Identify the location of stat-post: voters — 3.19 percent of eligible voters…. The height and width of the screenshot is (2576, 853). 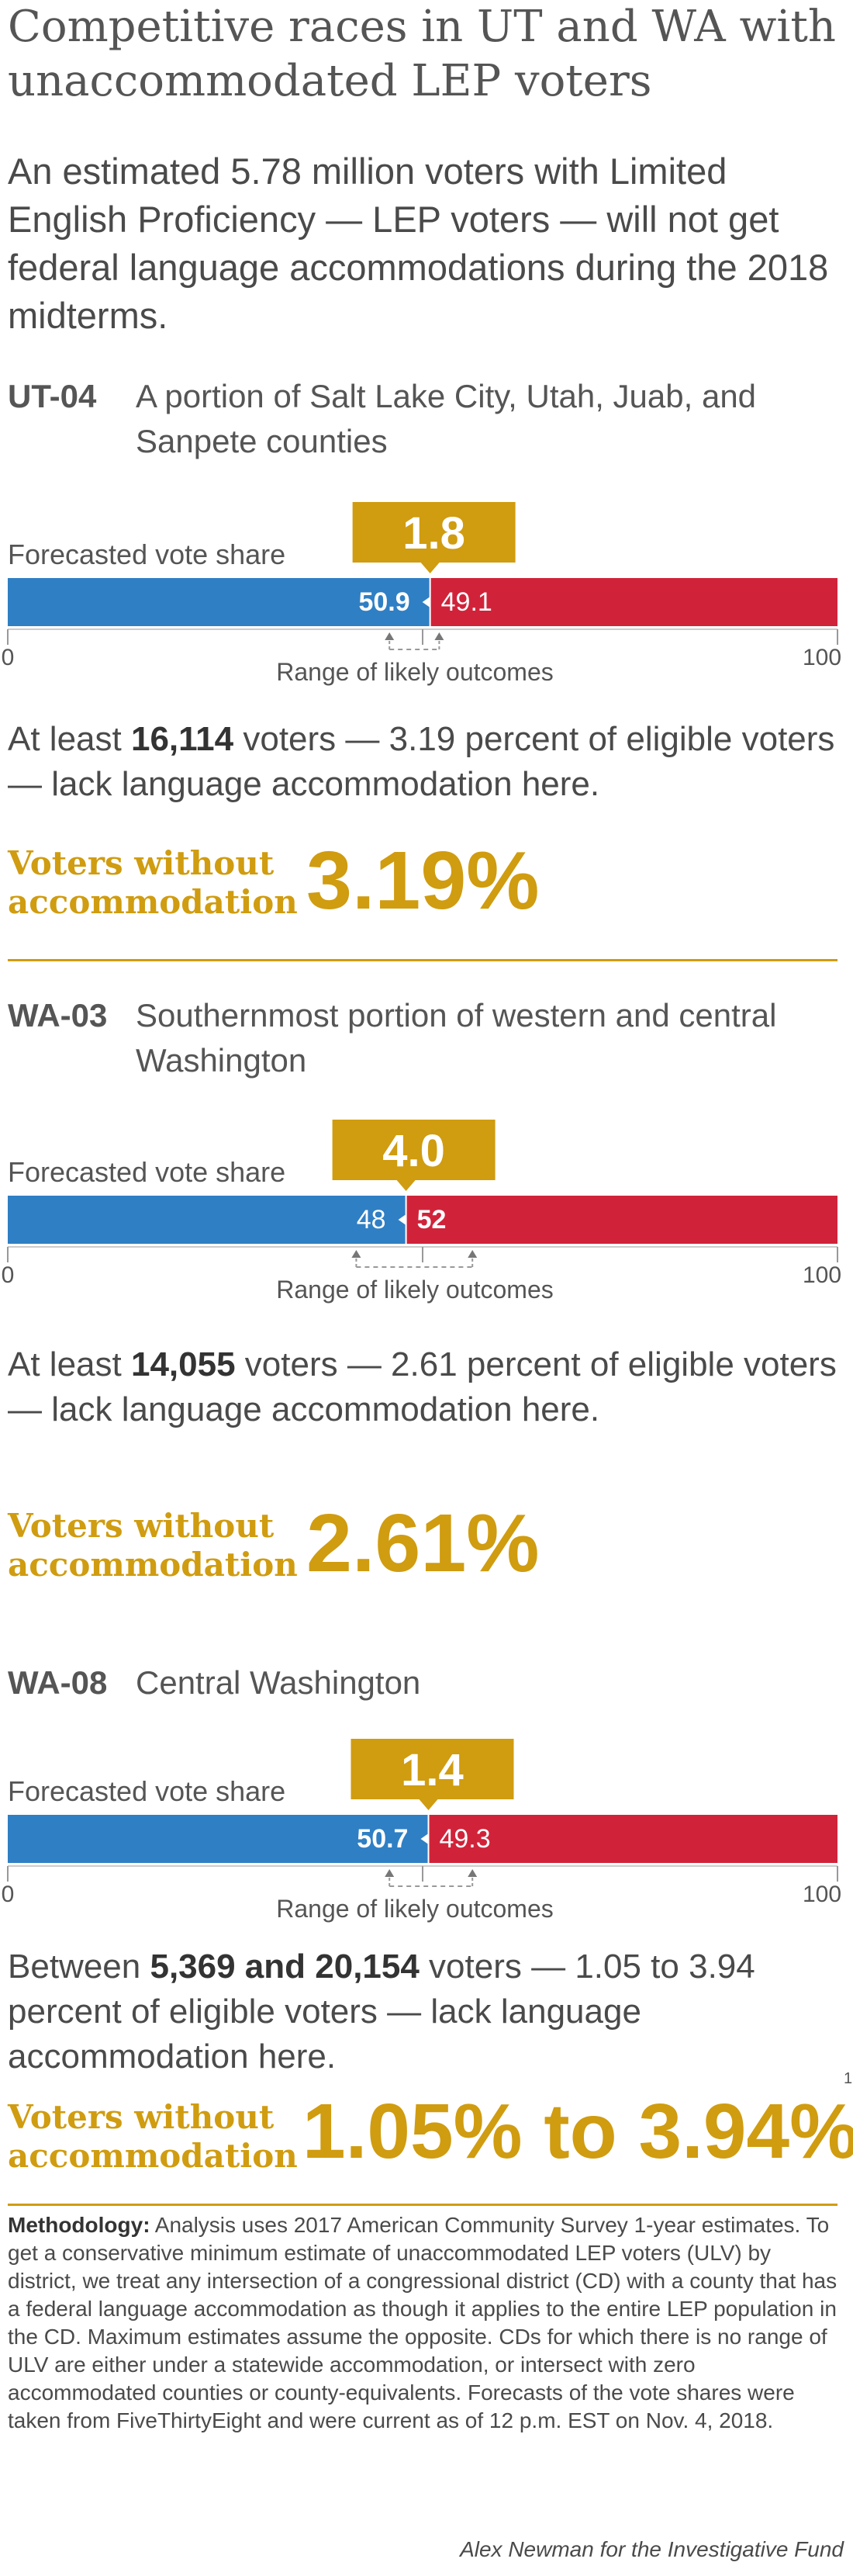
(421, 761).